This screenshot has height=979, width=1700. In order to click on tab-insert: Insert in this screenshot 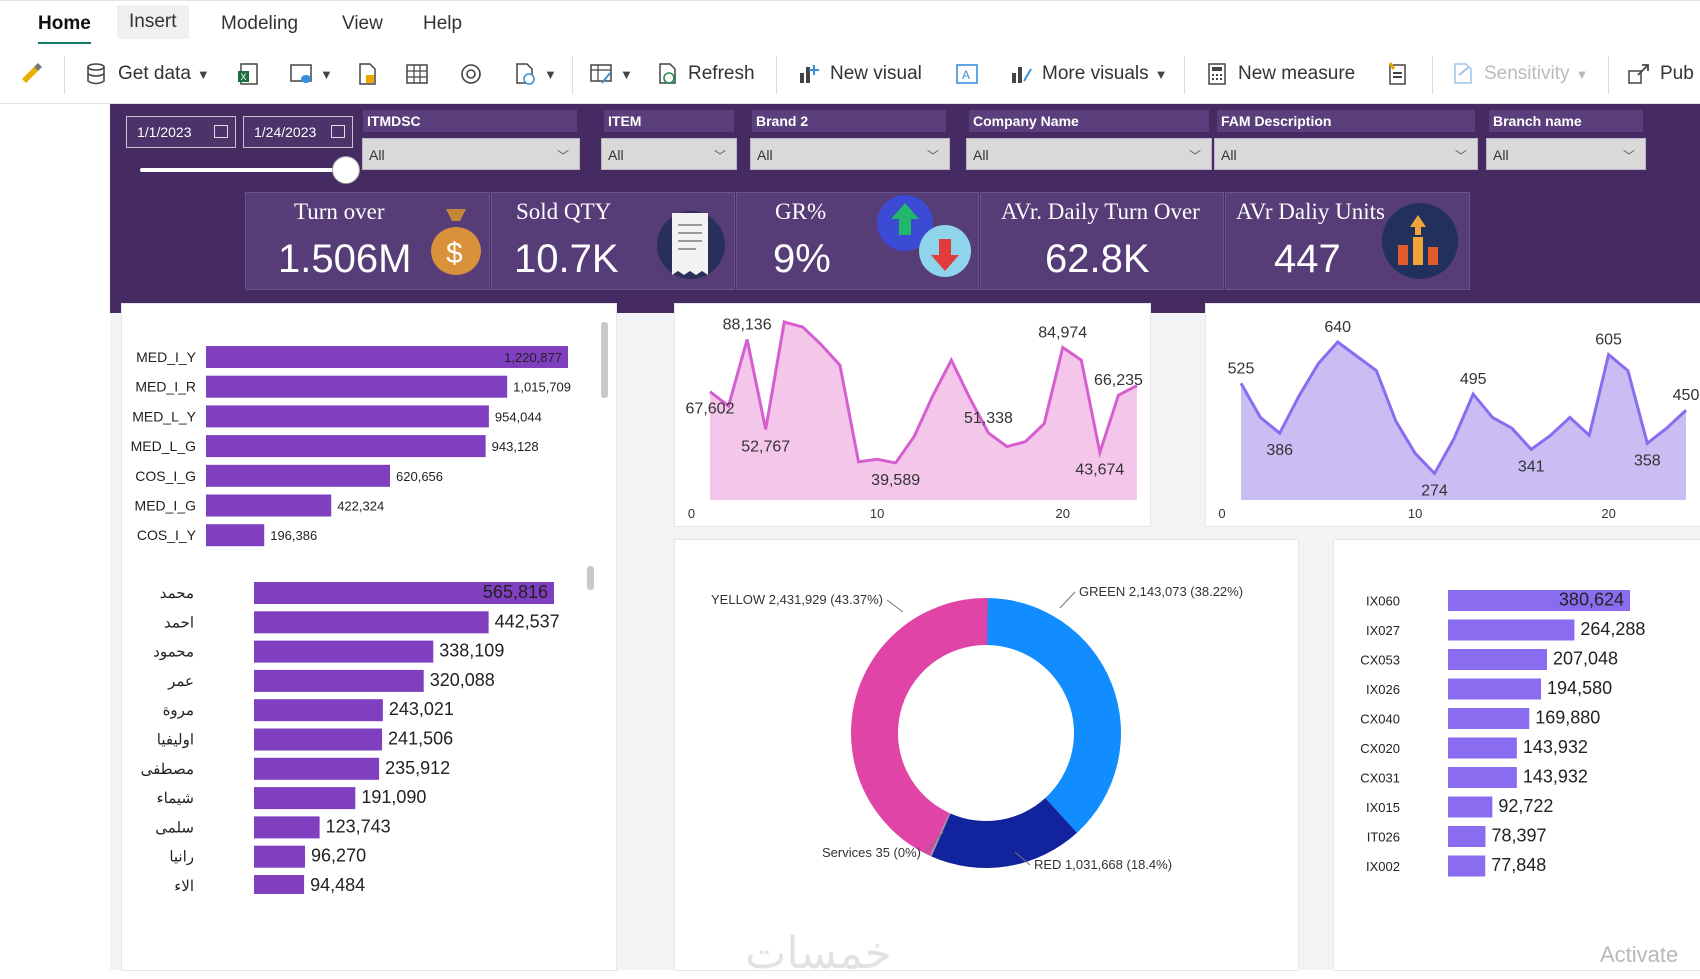, I will do `click(153, 22)`.